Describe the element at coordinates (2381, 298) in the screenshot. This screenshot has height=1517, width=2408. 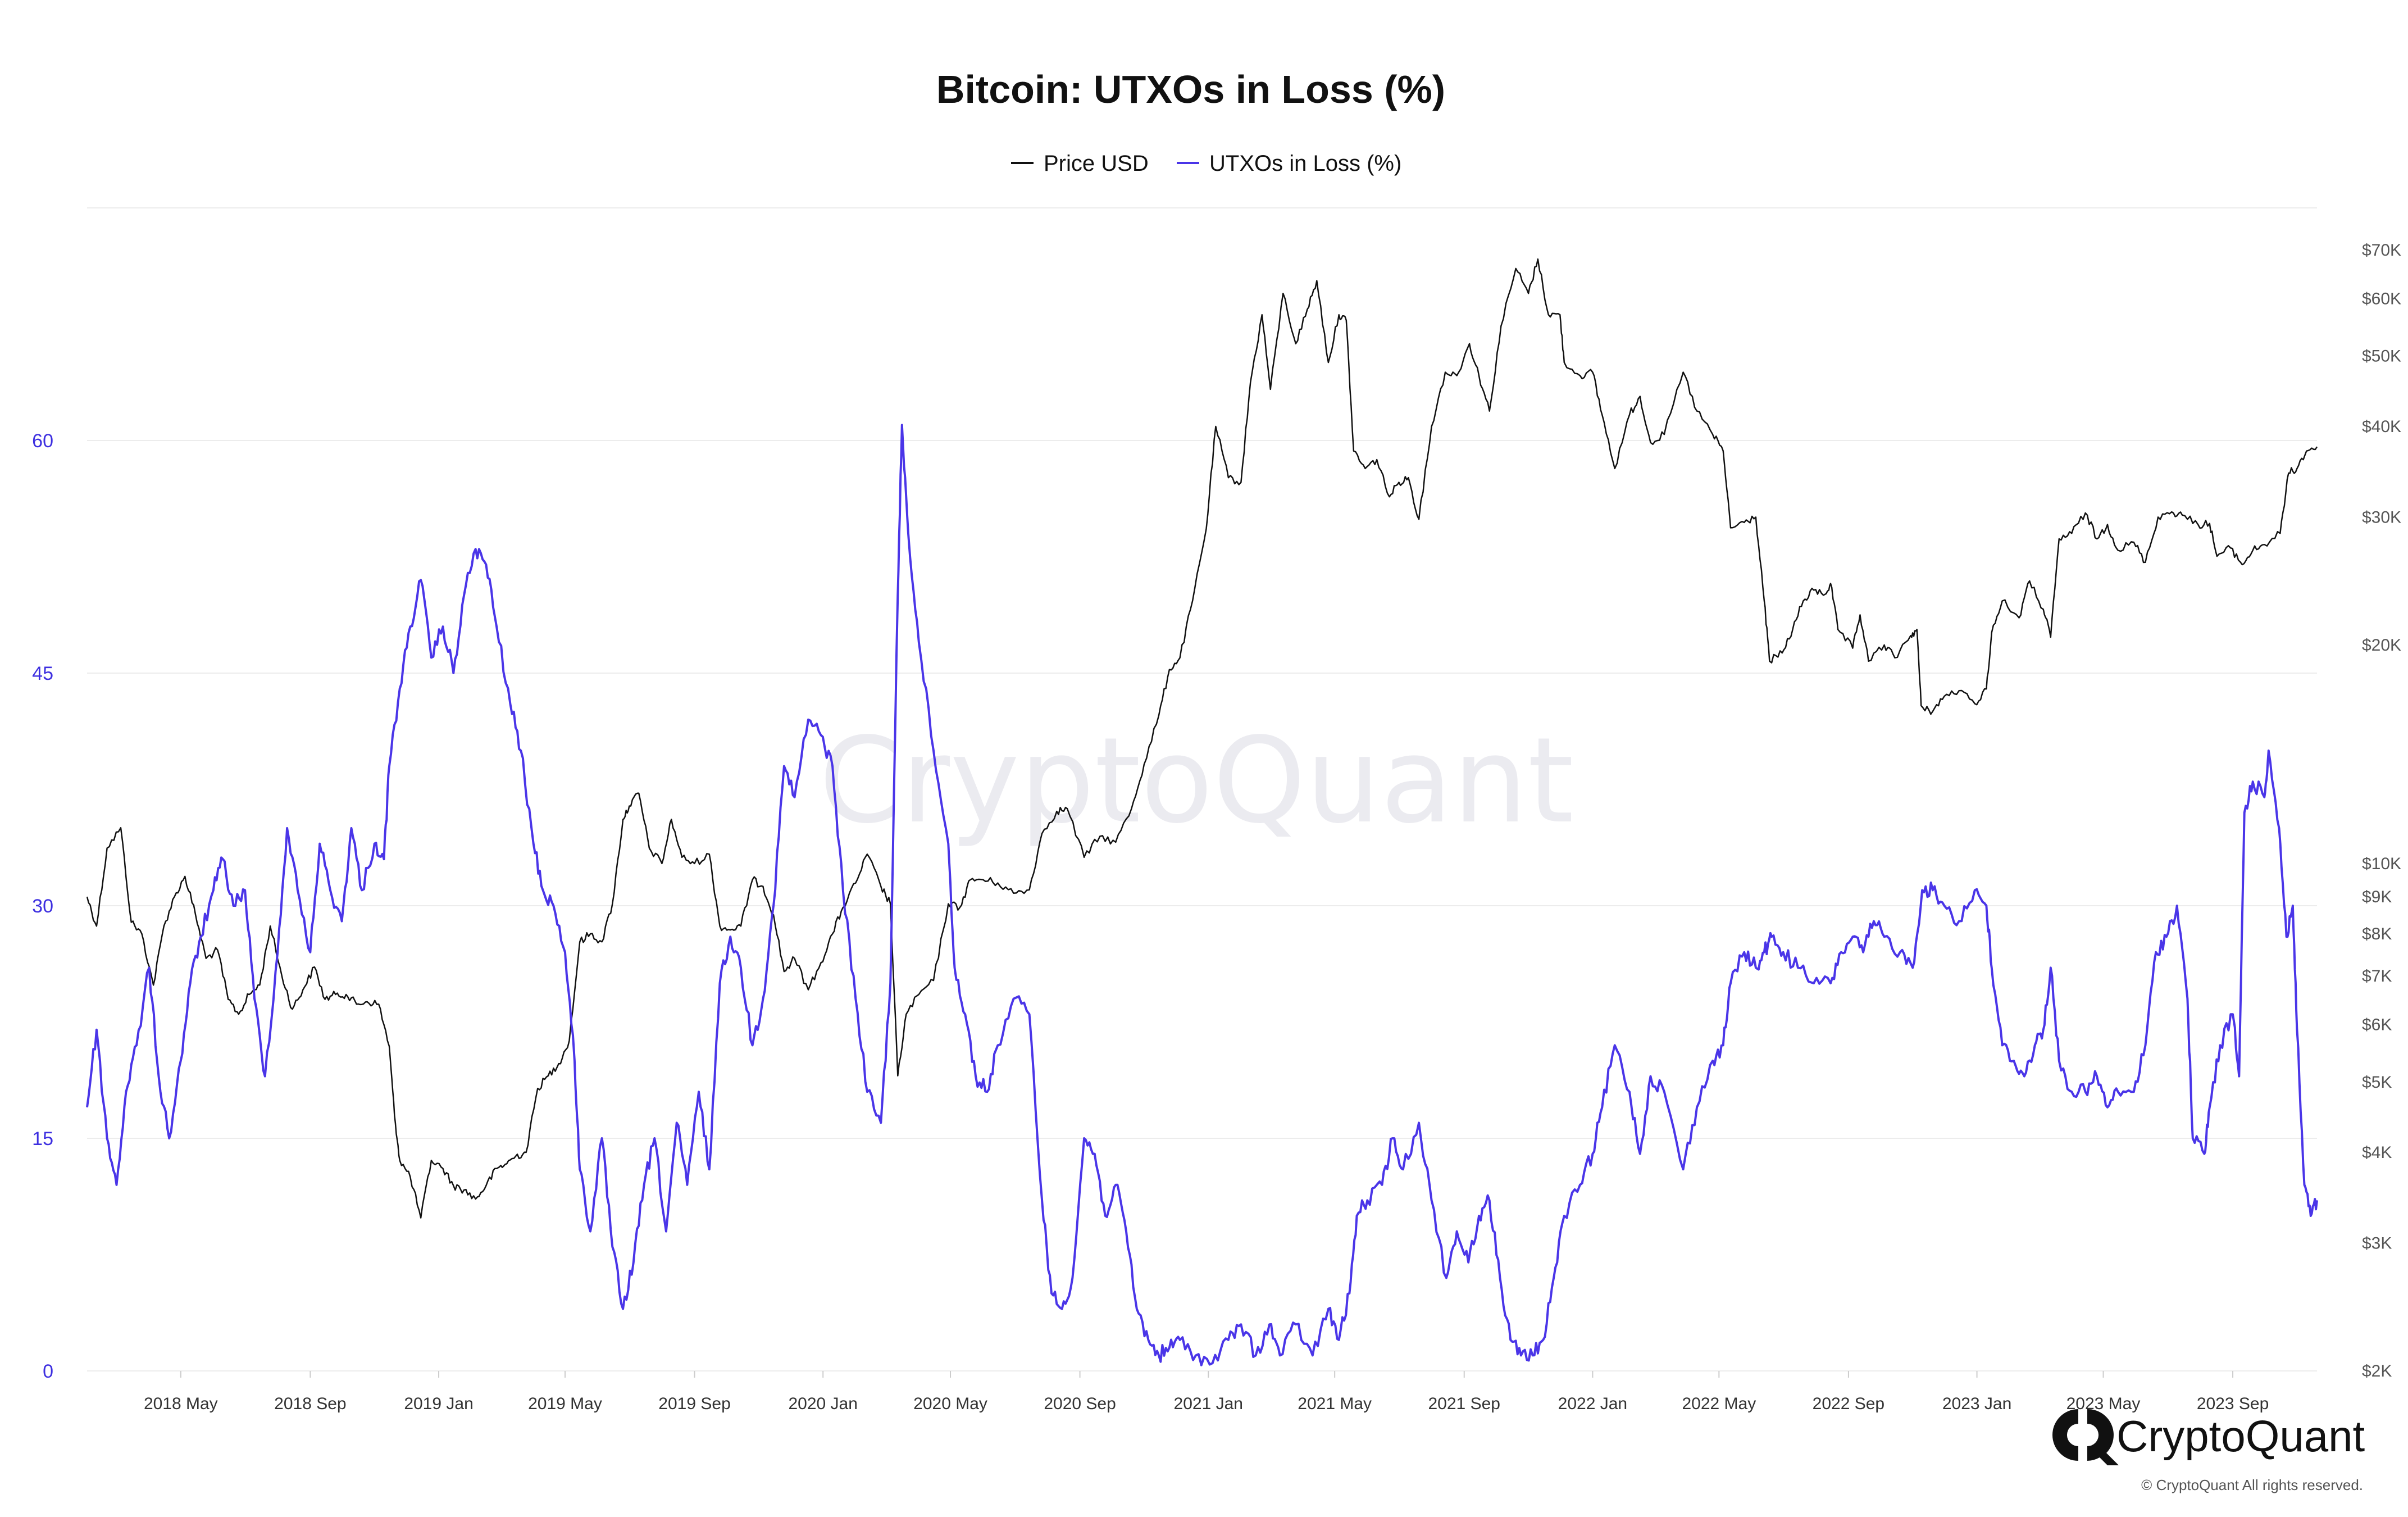
I see `right-tick-label: $60K` at that location.